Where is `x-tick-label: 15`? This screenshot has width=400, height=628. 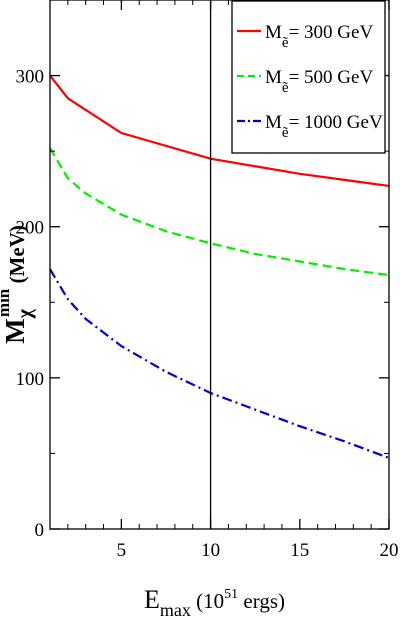
x-tick-label: 15 is located at coordinates (299, 550).